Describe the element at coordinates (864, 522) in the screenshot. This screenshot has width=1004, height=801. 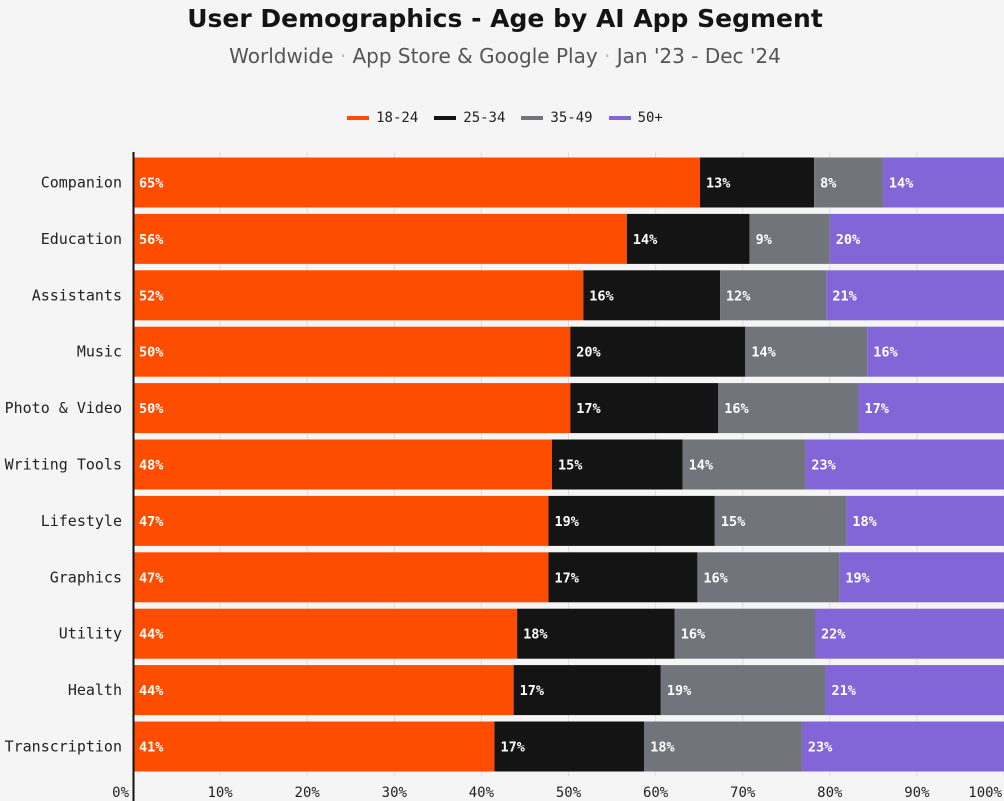
I see `value-label-lifestyle-50-plus: 18%` at that location.